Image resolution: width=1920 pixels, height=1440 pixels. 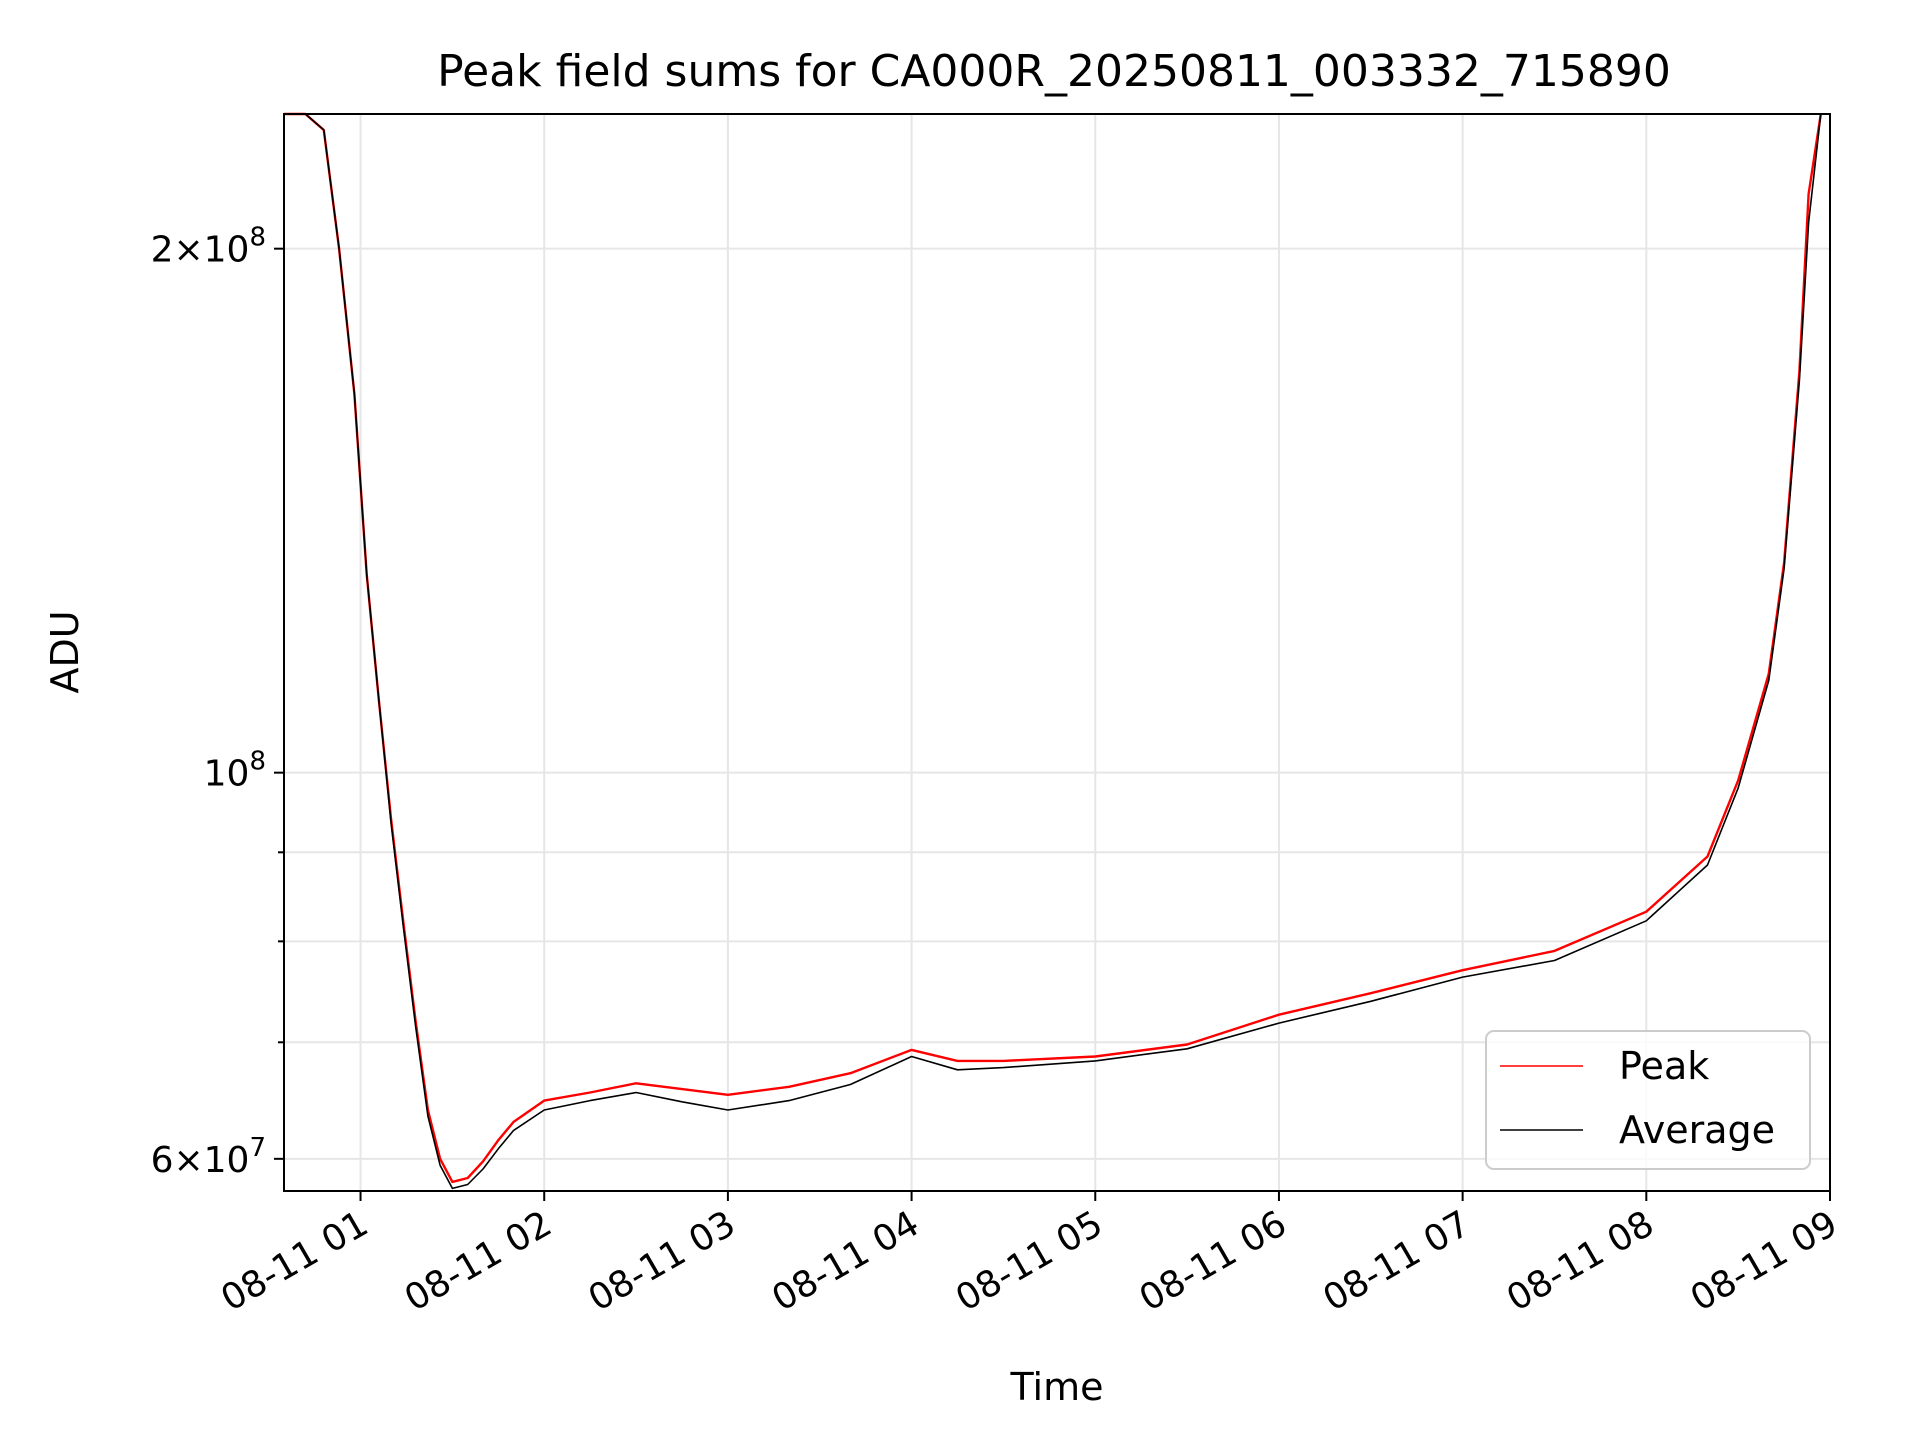 I want to click on legend-average-label: Average, so click(x=1697, y=1130).